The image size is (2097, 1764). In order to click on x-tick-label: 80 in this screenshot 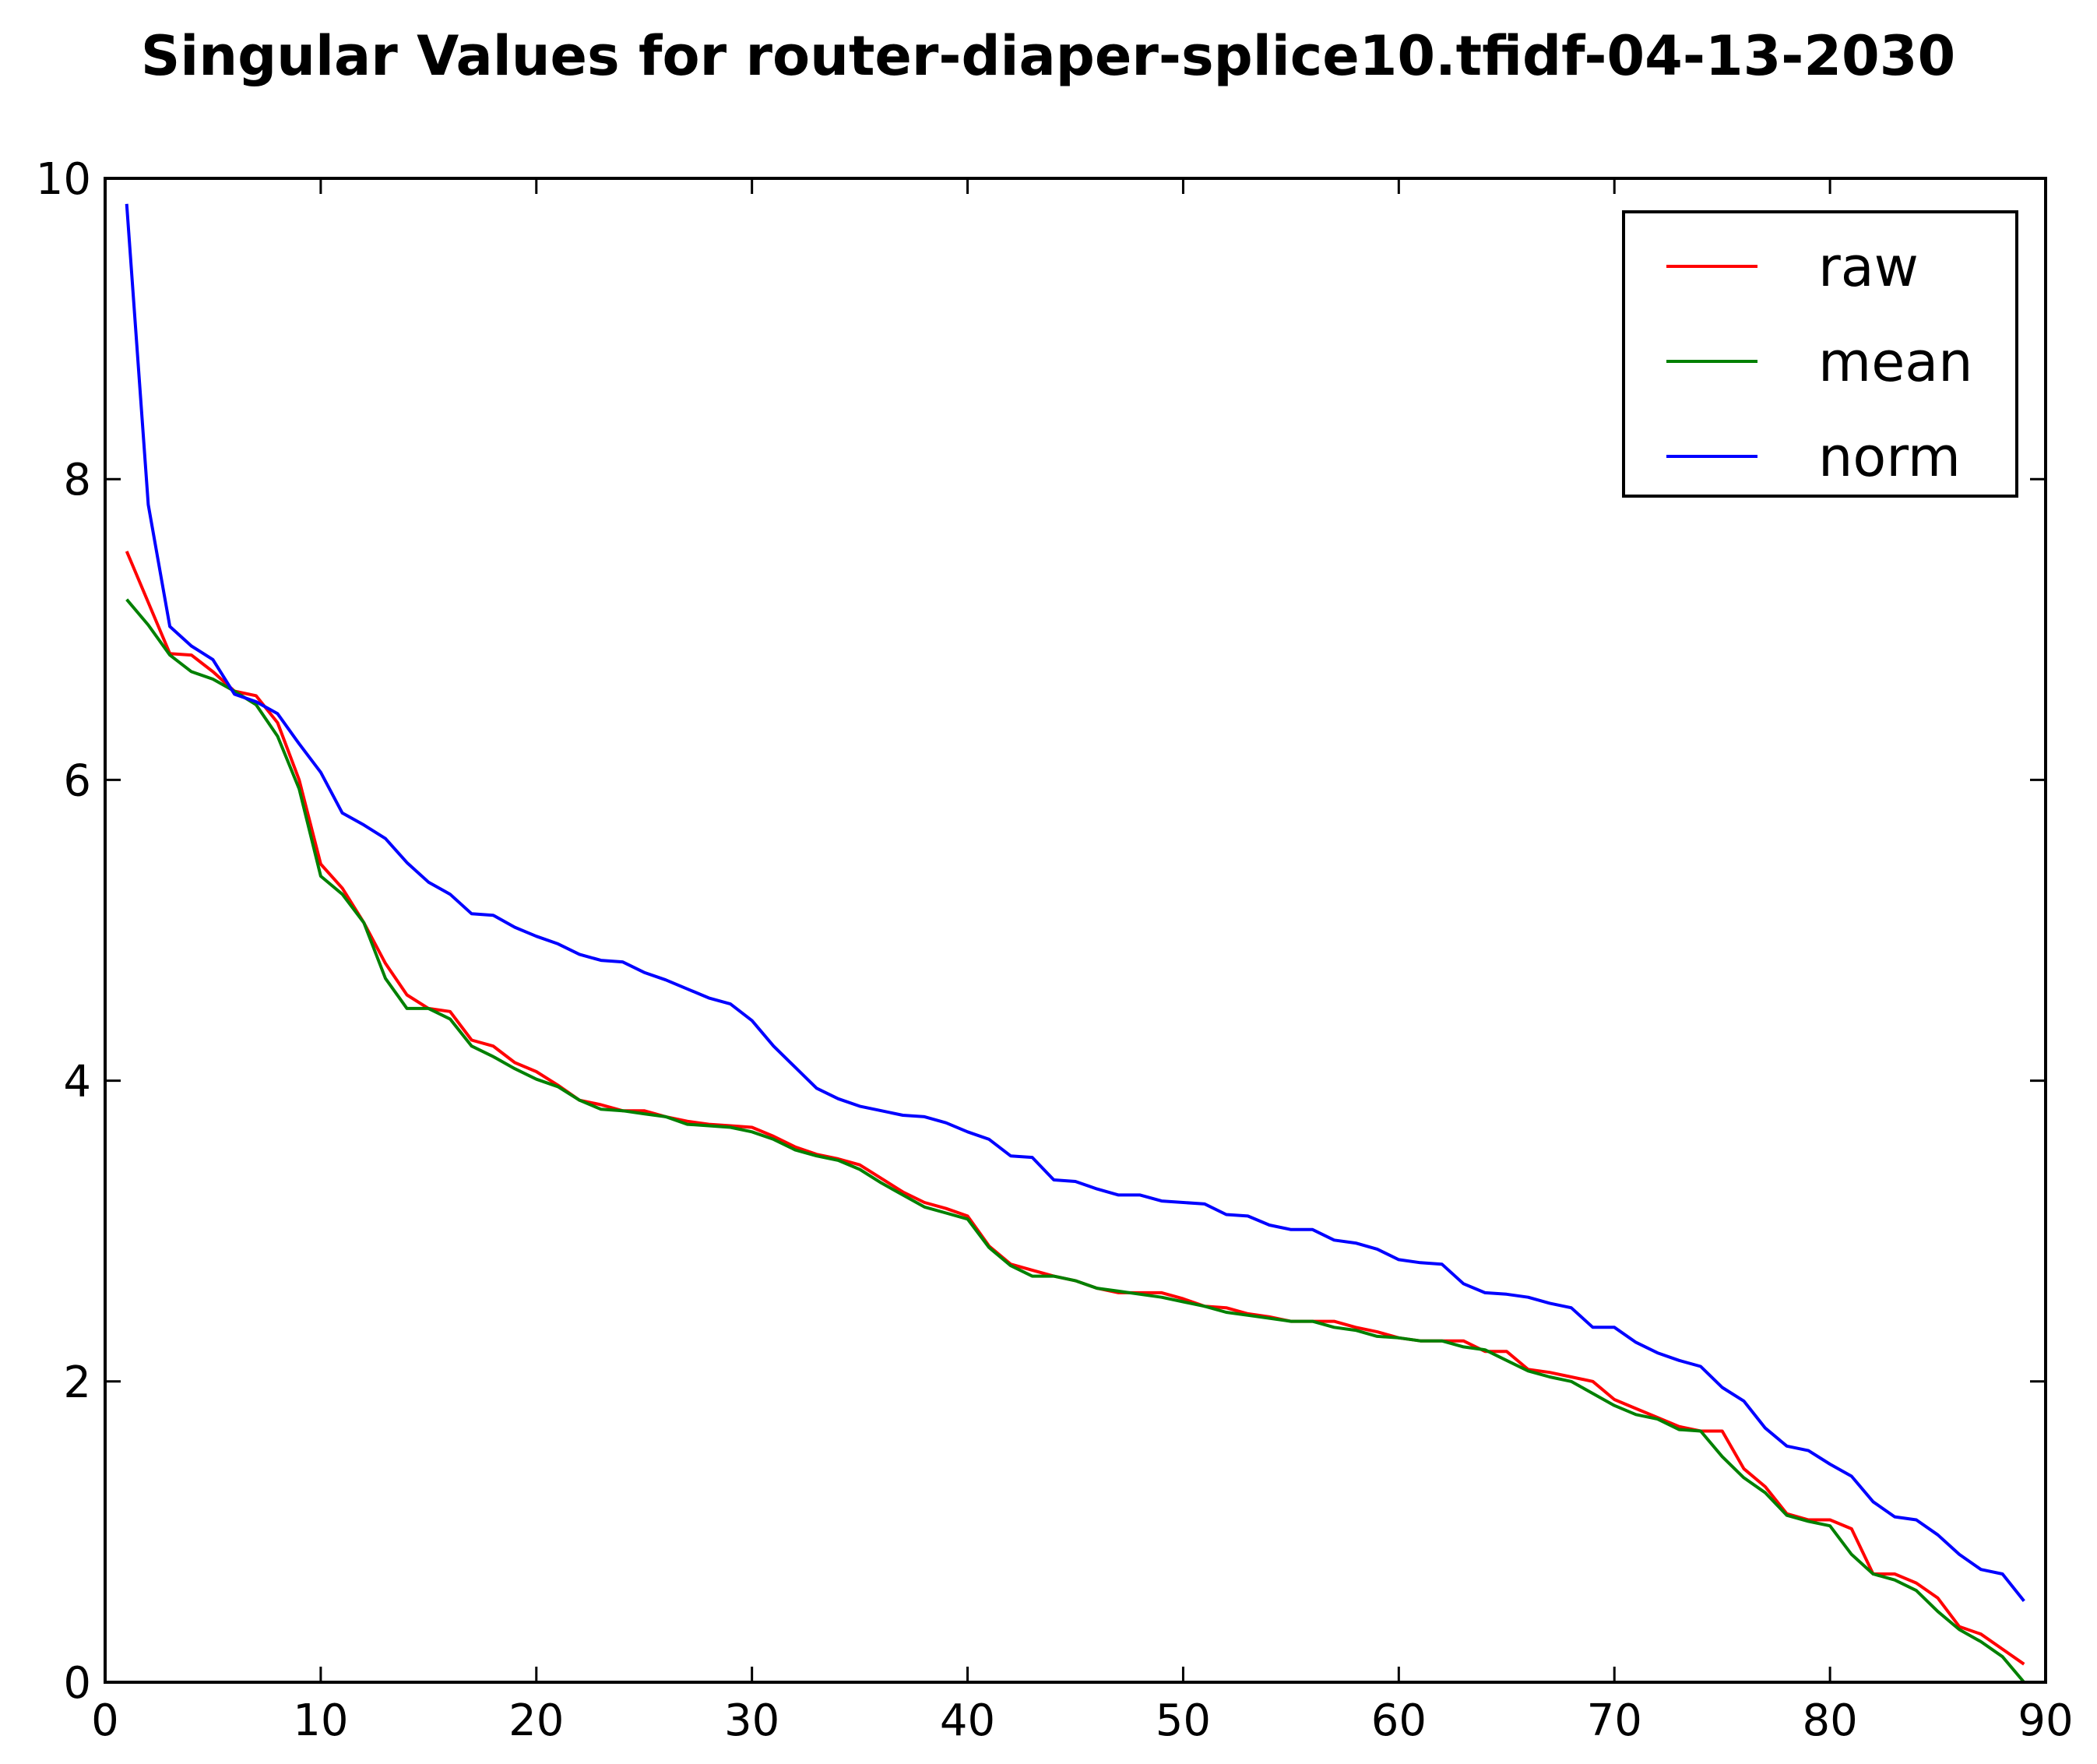, I will do `click(1829, 1721)`.